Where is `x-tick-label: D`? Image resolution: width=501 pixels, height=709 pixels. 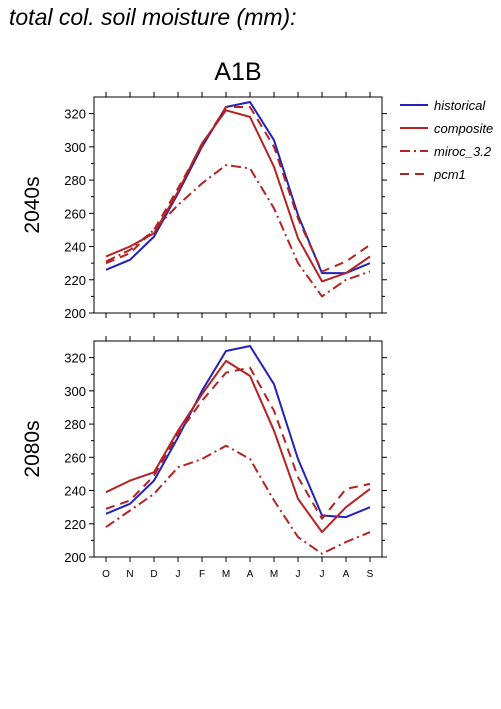 x-tick-label: D is located at coordinates (153, 574).